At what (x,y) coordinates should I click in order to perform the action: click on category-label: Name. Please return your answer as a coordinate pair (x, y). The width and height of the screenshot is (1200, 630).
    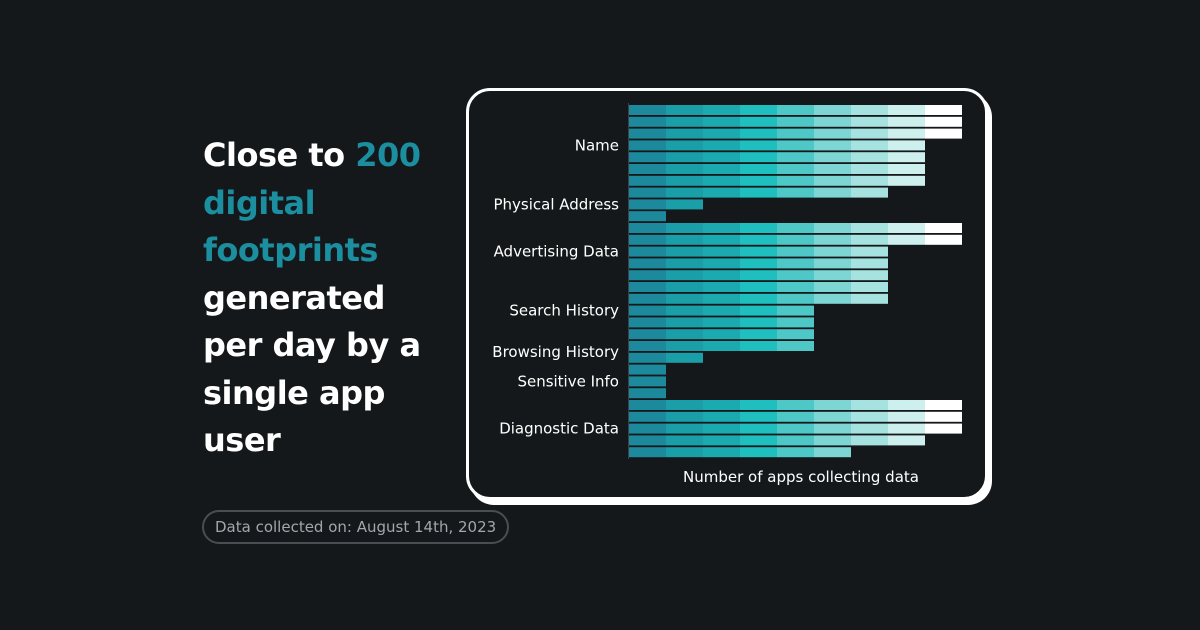
    Looking at the image, I should click on (597, 145).